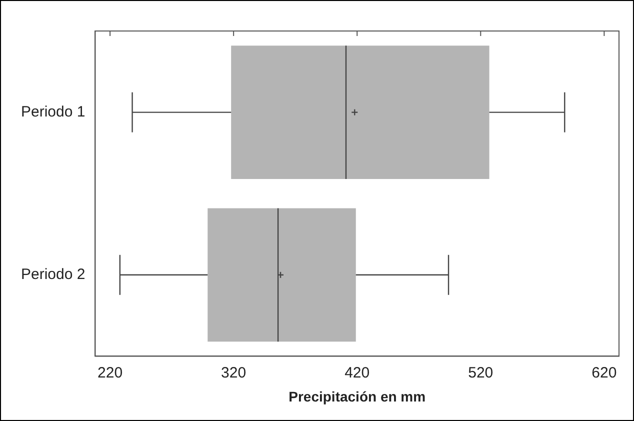 This screenshot has width=634, height=421. Describe the element at coordinates (53, 111) in the screenshot. I see `y-tick-label: Periodo 1` at that location.